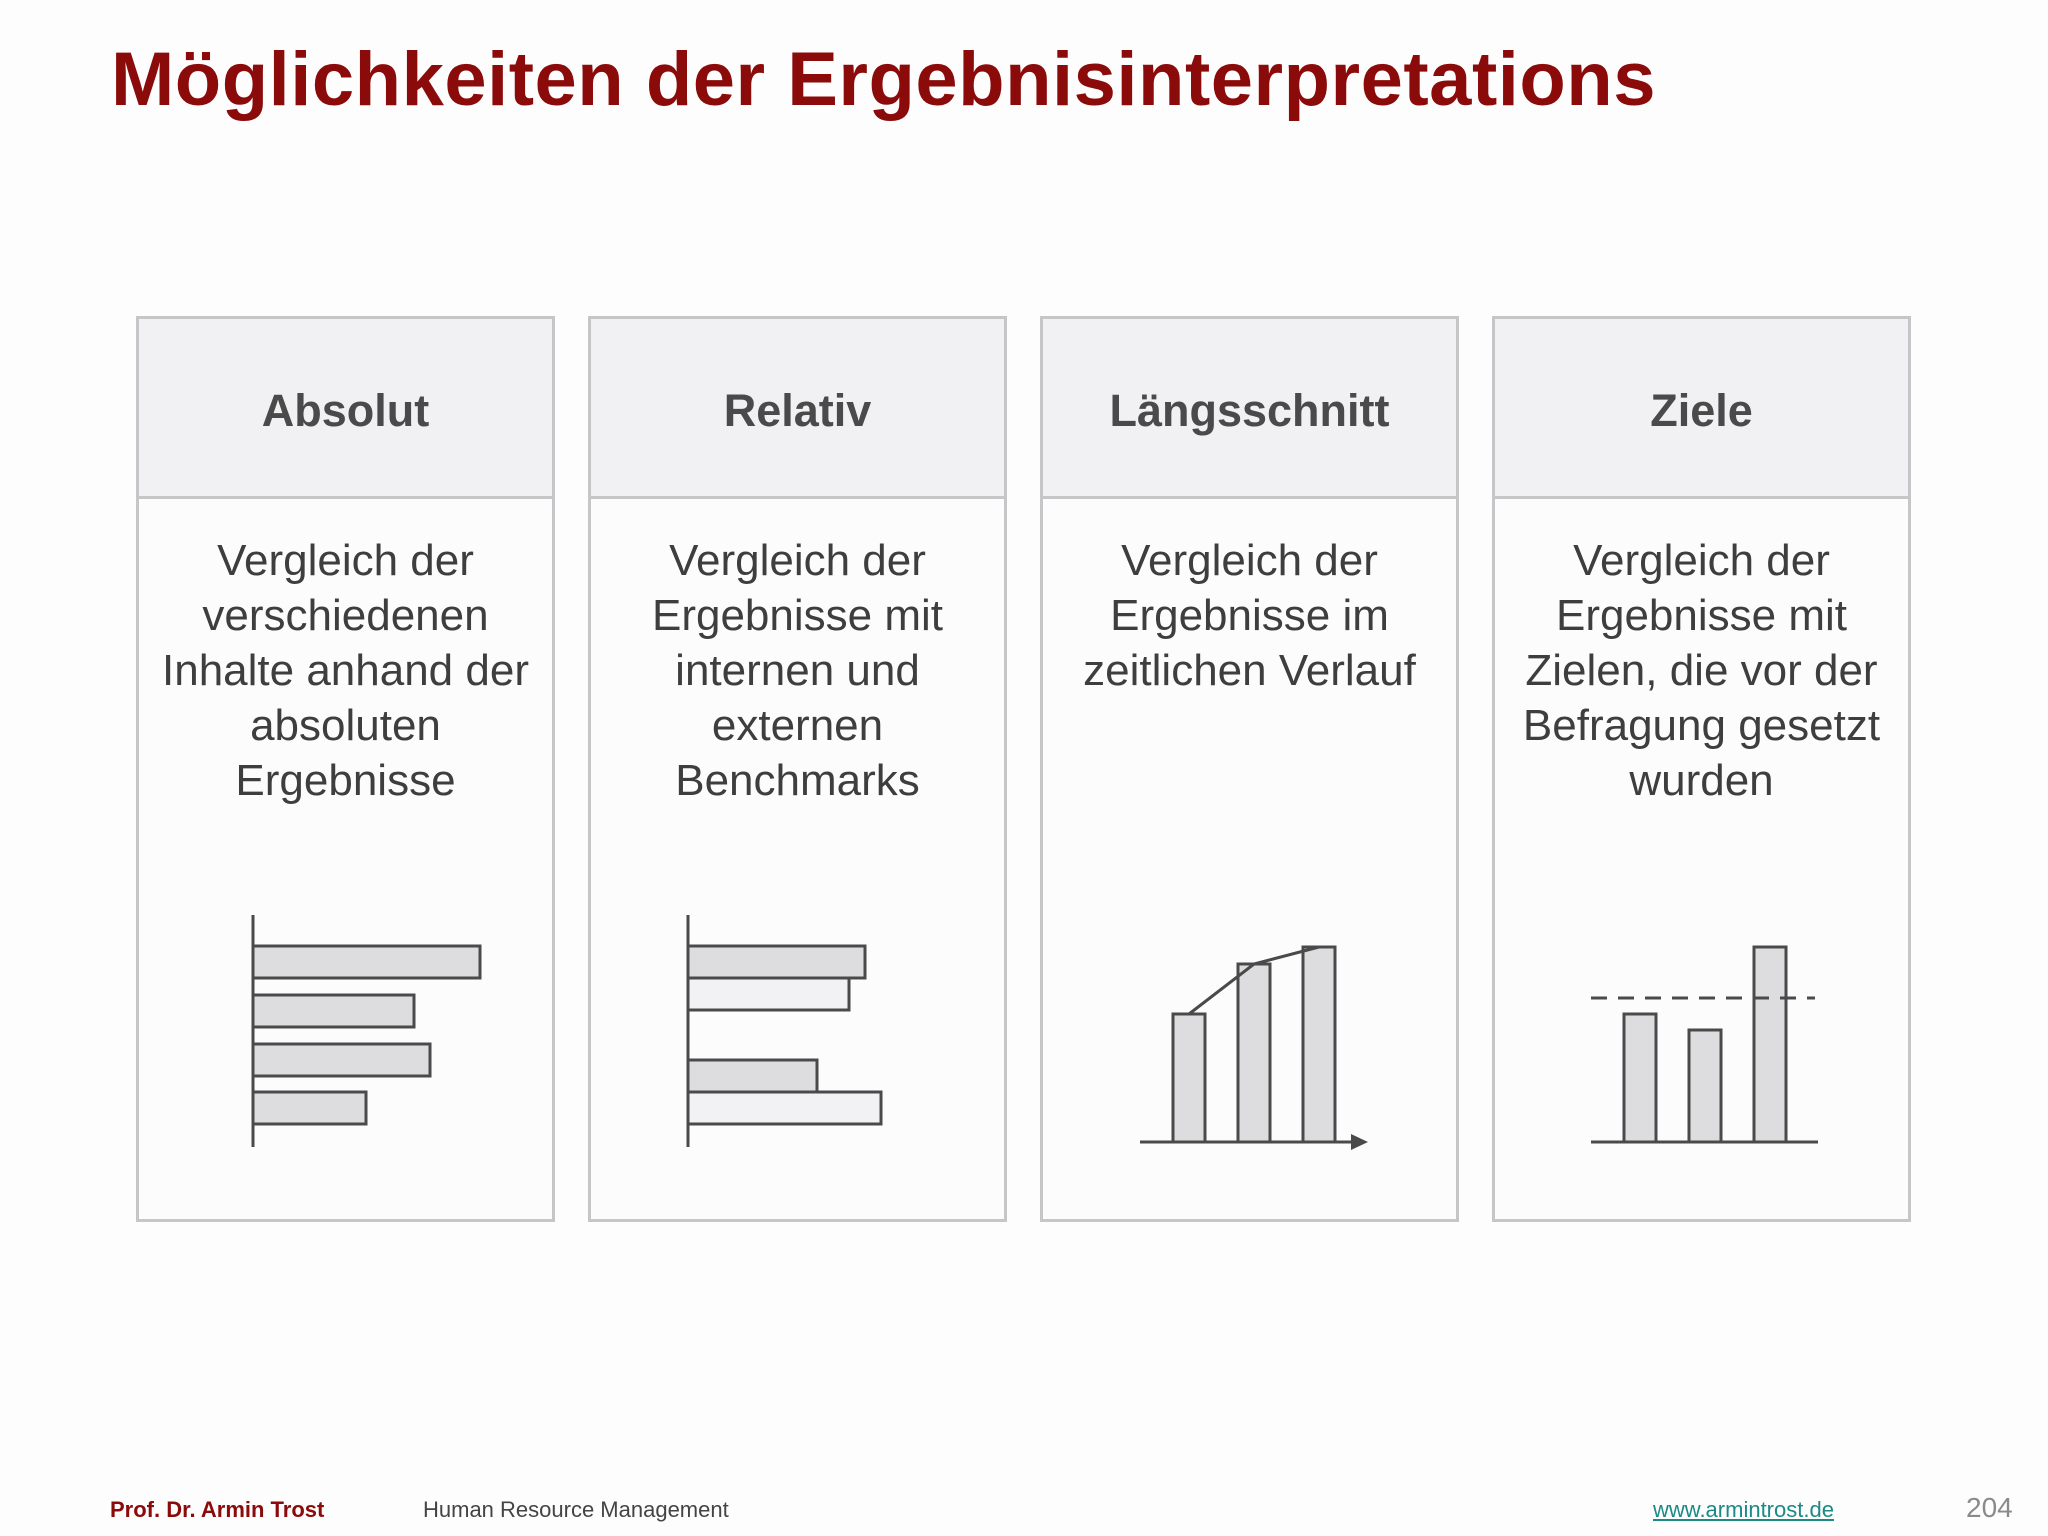 The width and height of the screenshot is (2048, 1536). I want to click on website-link: www.armintrost.de, so click(1743, 1509).